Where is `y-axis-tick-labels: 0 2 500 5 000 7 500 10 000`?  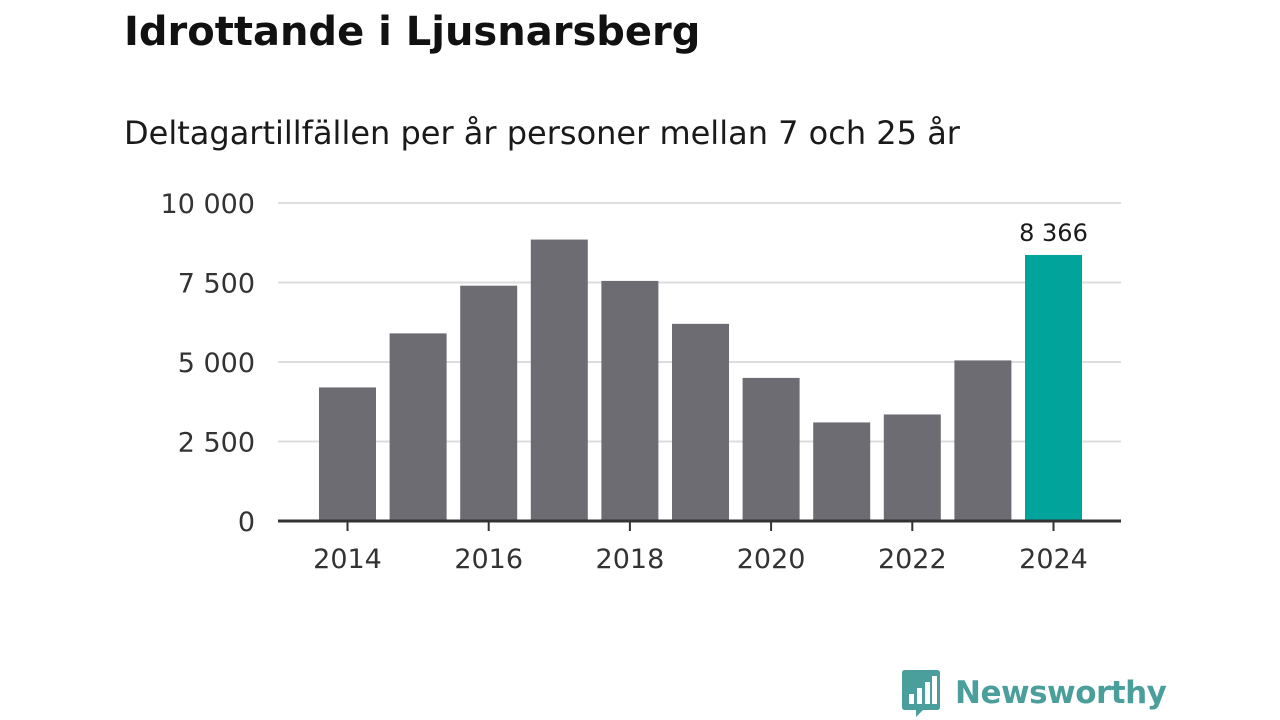
y-axis-tick-labels: 0 2 500 5 000 7 500 10 000 is located at coordinates (208, 363).